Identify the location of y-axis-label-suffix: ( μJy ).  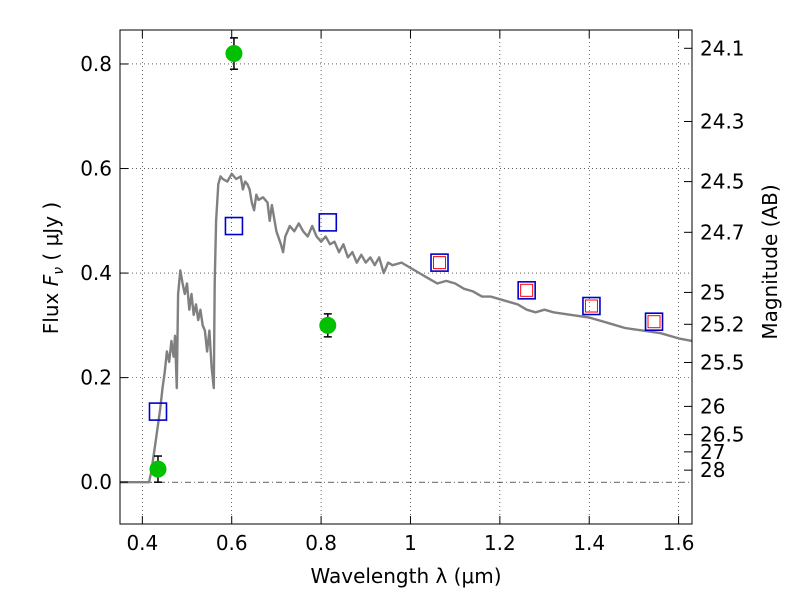
(51, 234).